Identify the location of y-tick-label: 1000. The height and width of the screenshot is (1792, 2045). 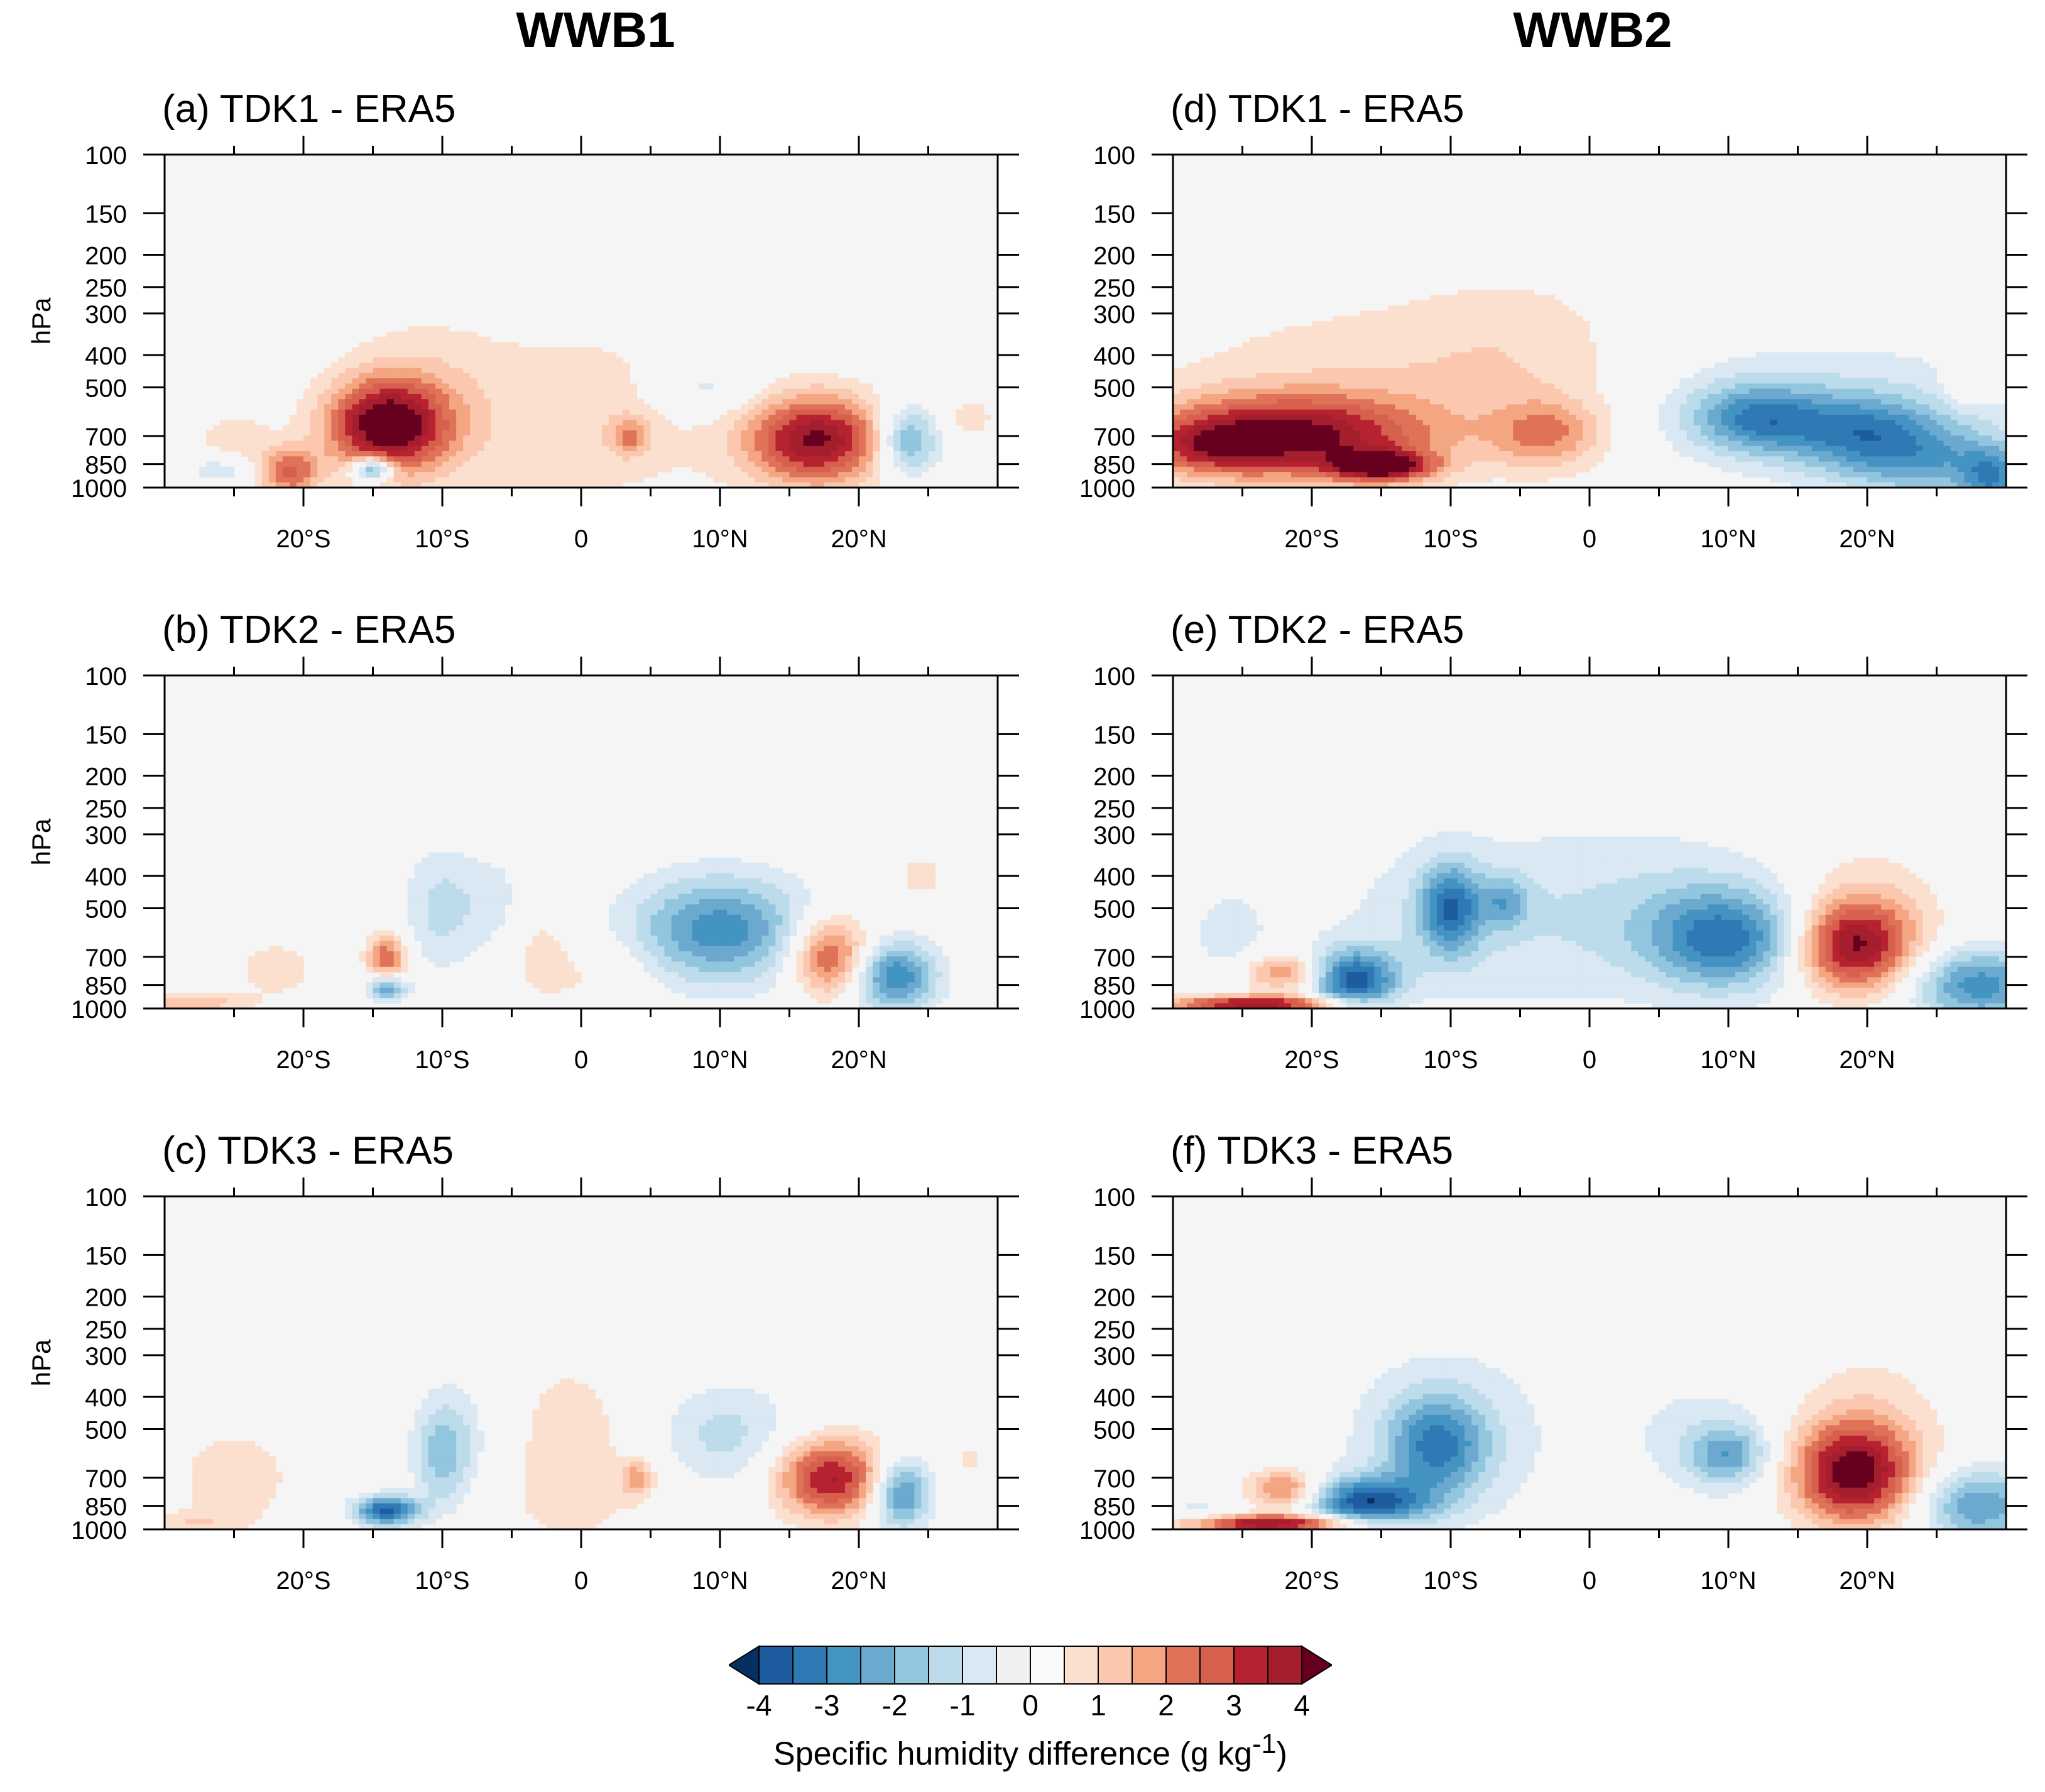
(99, 489).